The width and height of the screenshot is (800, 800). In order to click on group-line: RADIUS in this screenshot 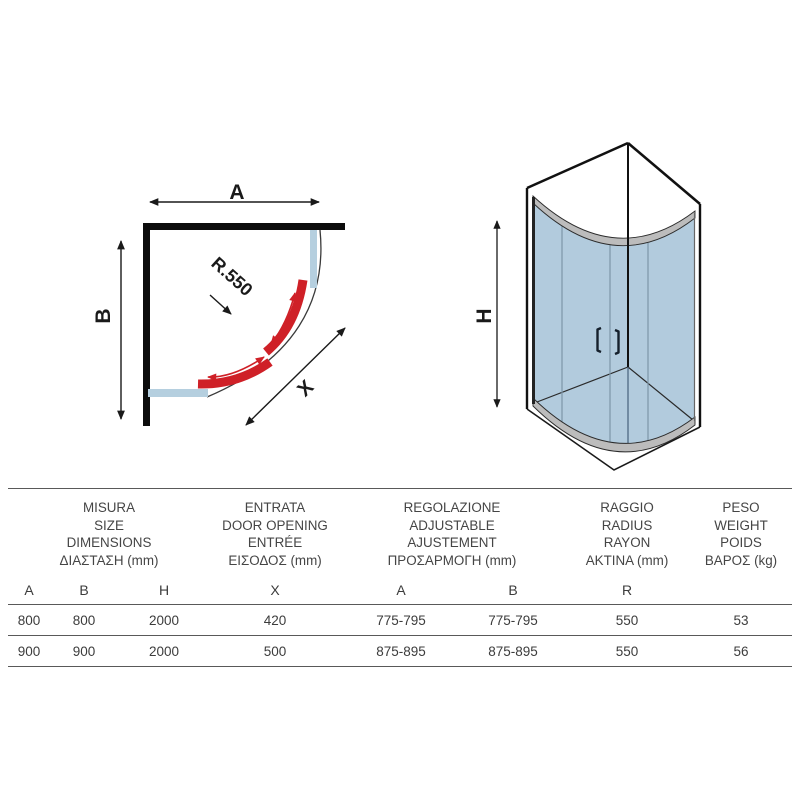, I will do `click(627, 525)`.